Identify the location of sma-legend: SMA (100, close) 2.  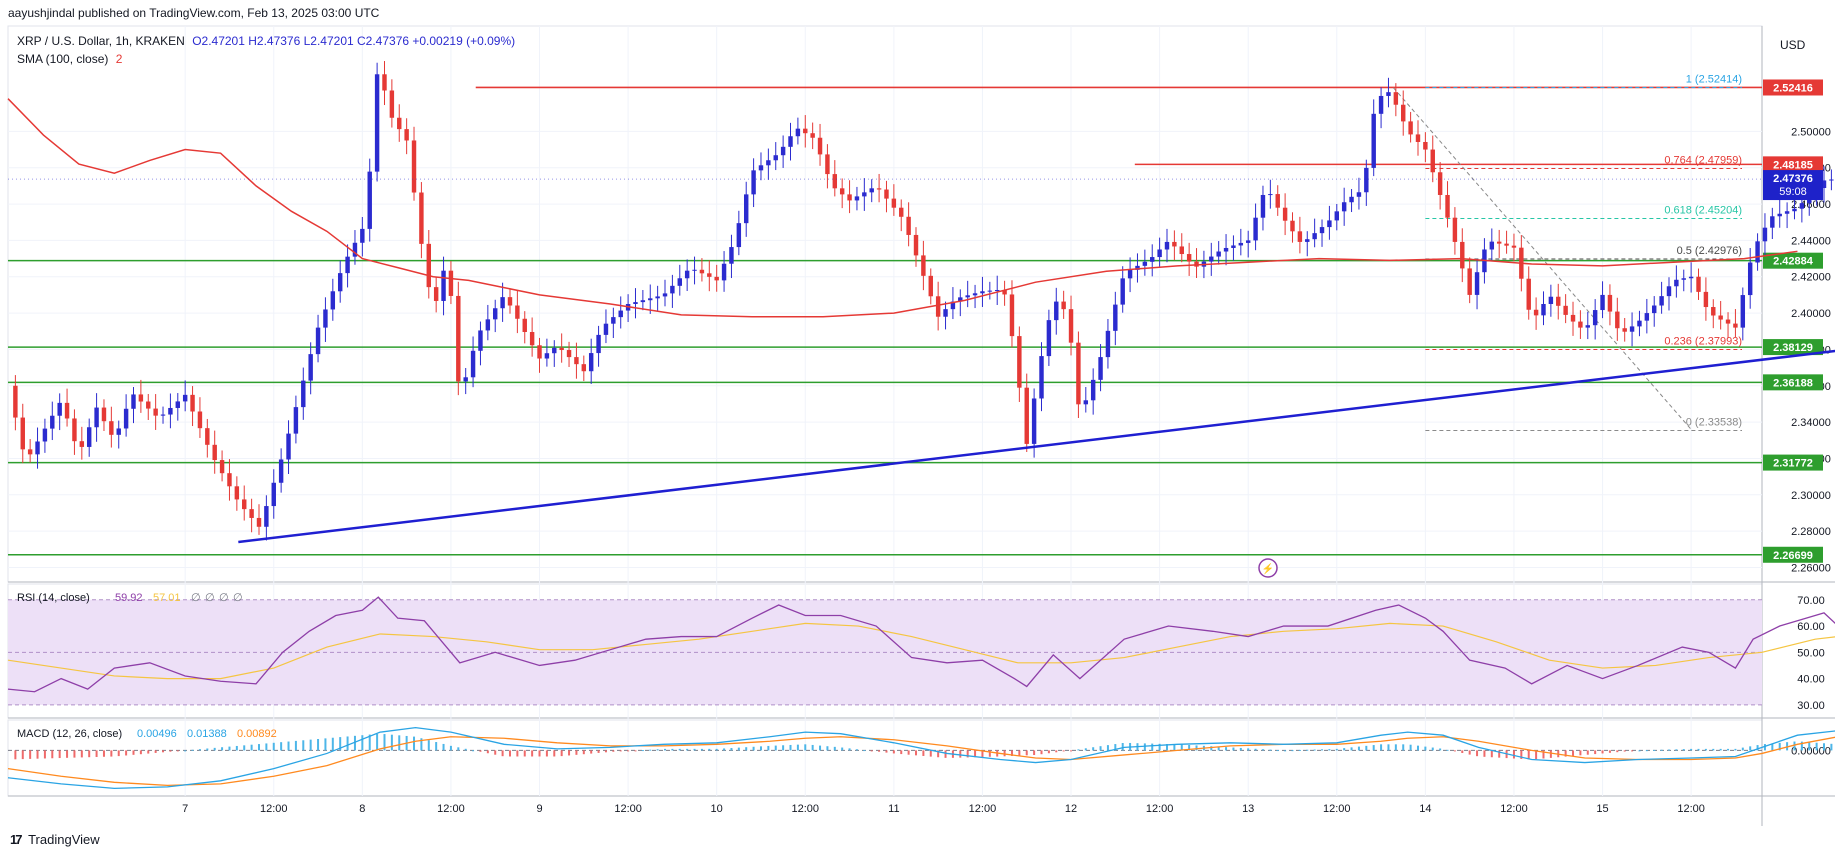
(69, 59).